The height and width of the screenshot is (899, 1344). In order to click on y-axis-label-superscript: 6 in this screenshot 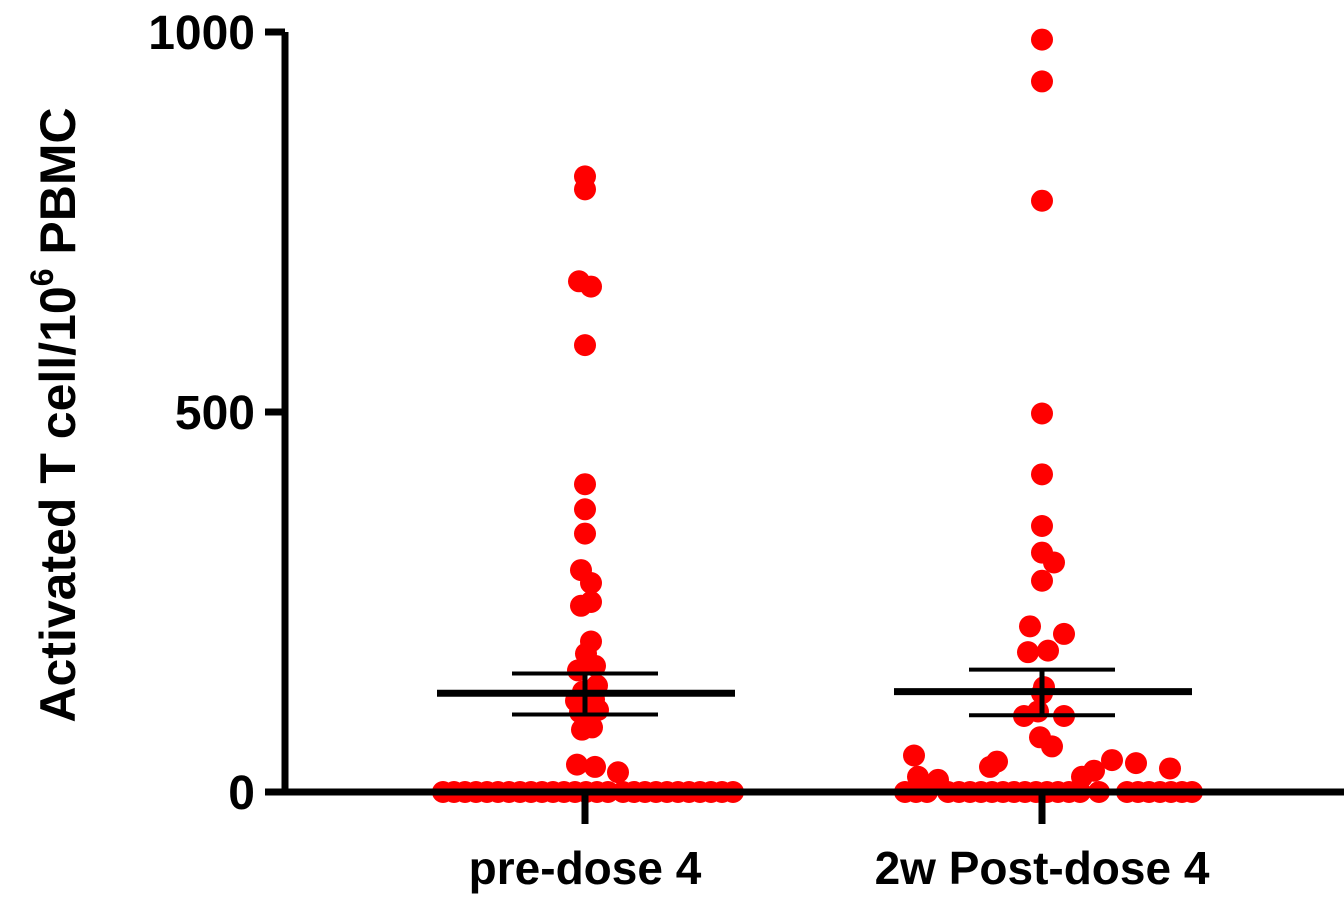, I will do `click(42, 278)`.